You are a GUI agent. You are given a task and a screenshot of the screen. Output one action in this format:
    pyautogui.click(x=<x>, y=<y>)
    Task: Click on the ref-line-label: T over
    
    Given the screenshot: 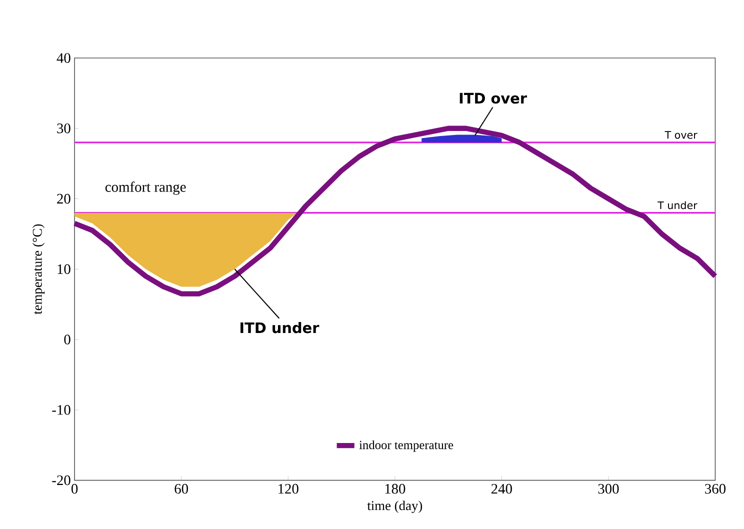 What is the action you would take?
    pyautogui.click(x=681, y=135)
    